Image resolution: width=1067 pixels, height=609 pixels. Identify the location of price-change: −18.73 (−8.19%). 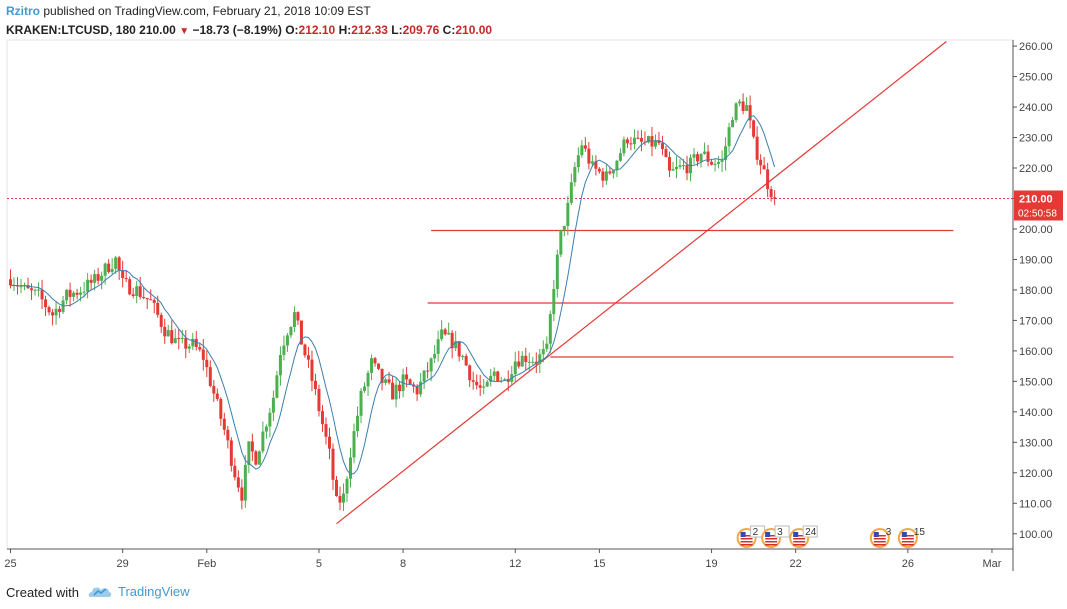
(237, 30).